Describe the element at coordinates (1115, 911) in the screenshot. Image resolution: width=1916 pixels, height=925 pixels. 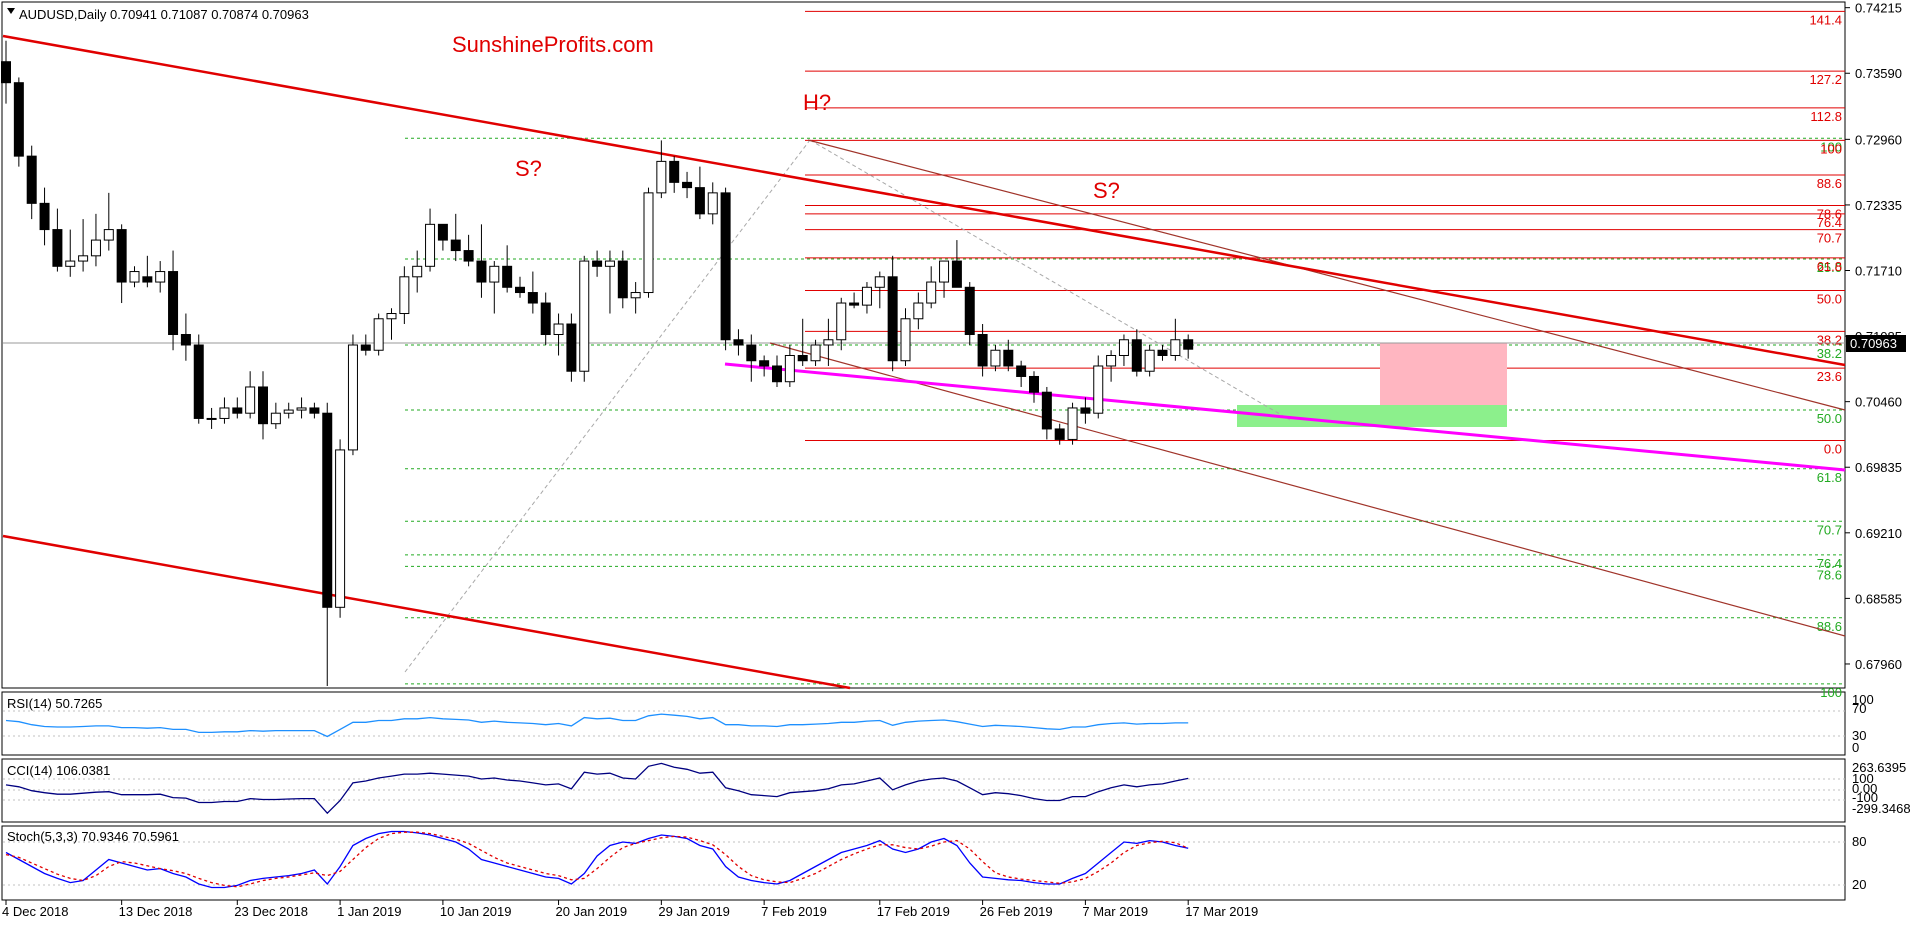
I see `date-tick-label: 7 Mar 2019` at that location.